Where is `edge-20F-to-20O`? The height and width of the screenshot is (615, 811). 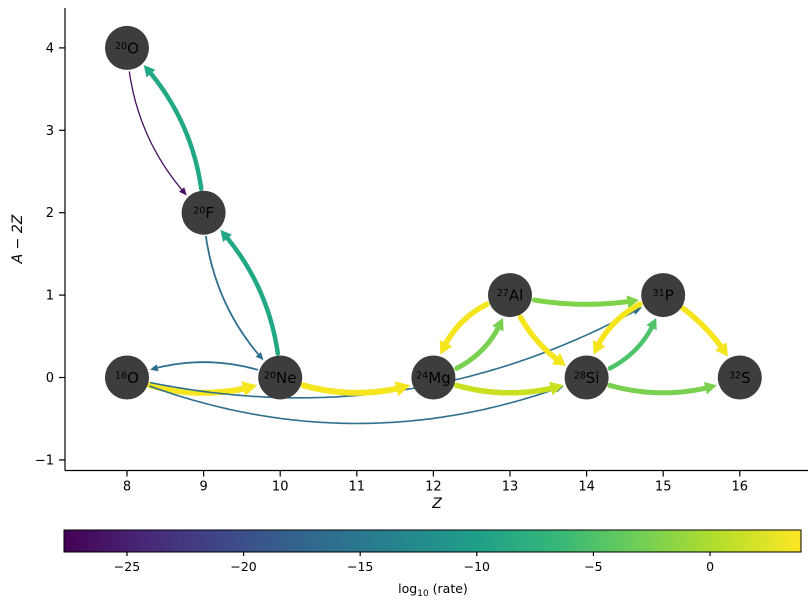
edge-20F-to-20O is located at coordinates (176, 131).